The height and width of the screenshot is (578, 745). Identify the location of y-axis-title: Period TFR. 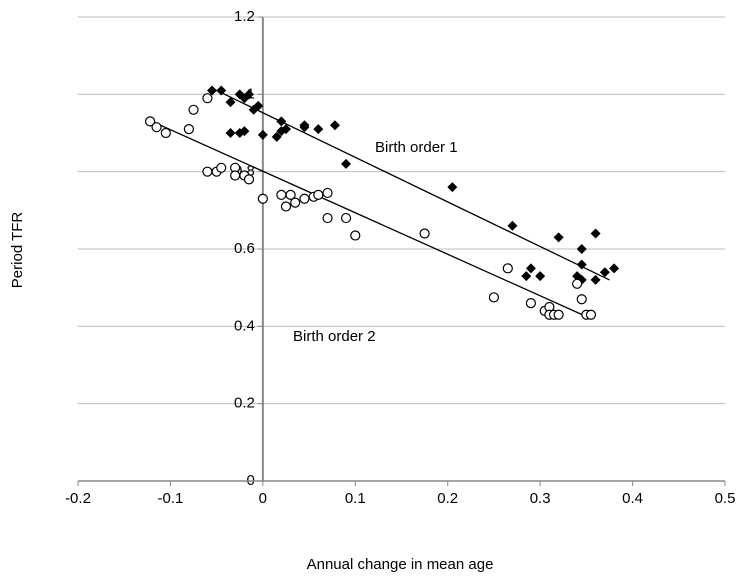
(17, 250).